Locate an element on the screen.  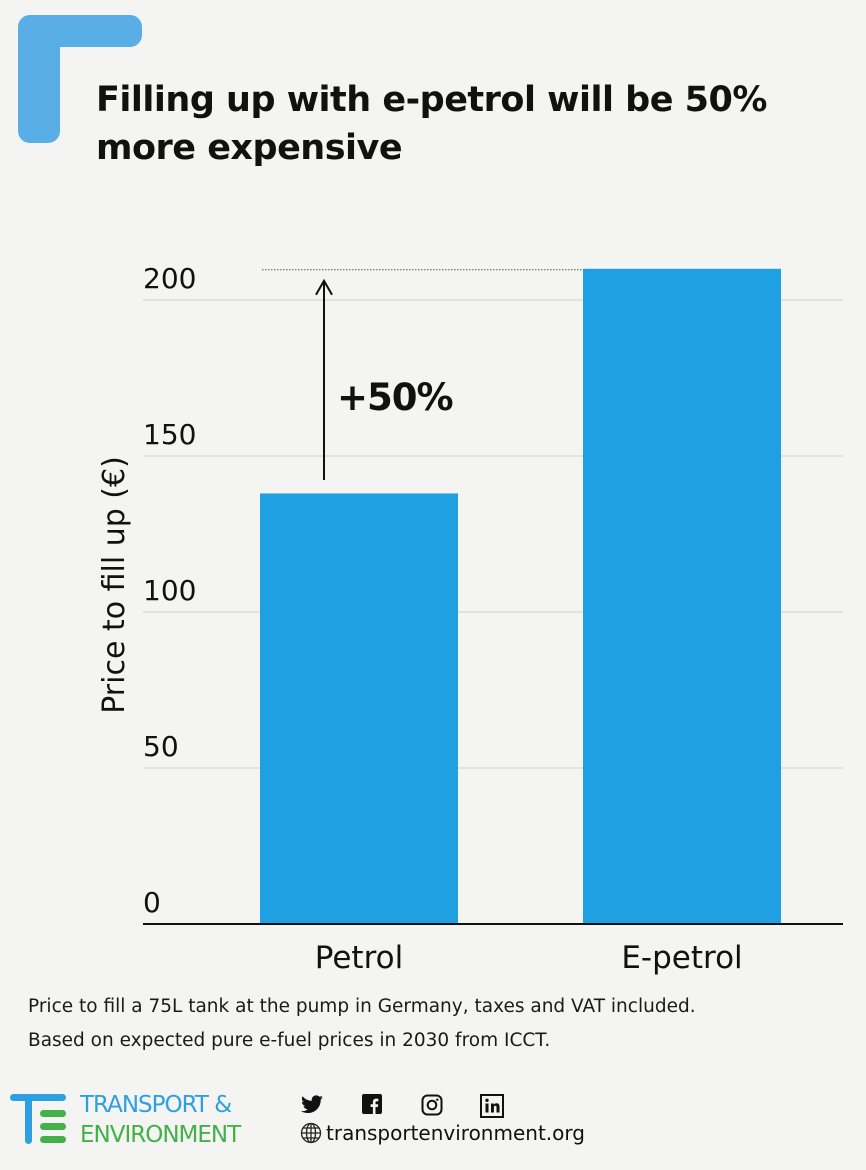
social-links is located at coordinates (402, 1106).